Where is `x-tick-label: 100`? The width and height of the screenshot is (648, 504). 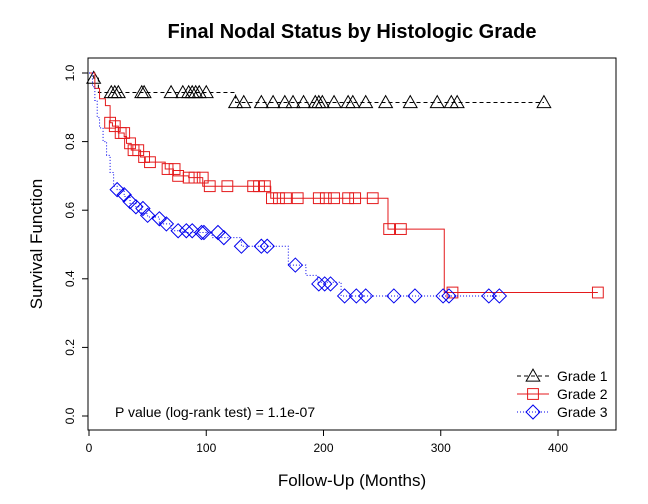 x-tick-label: 100 is located at coordinates (206, 448).